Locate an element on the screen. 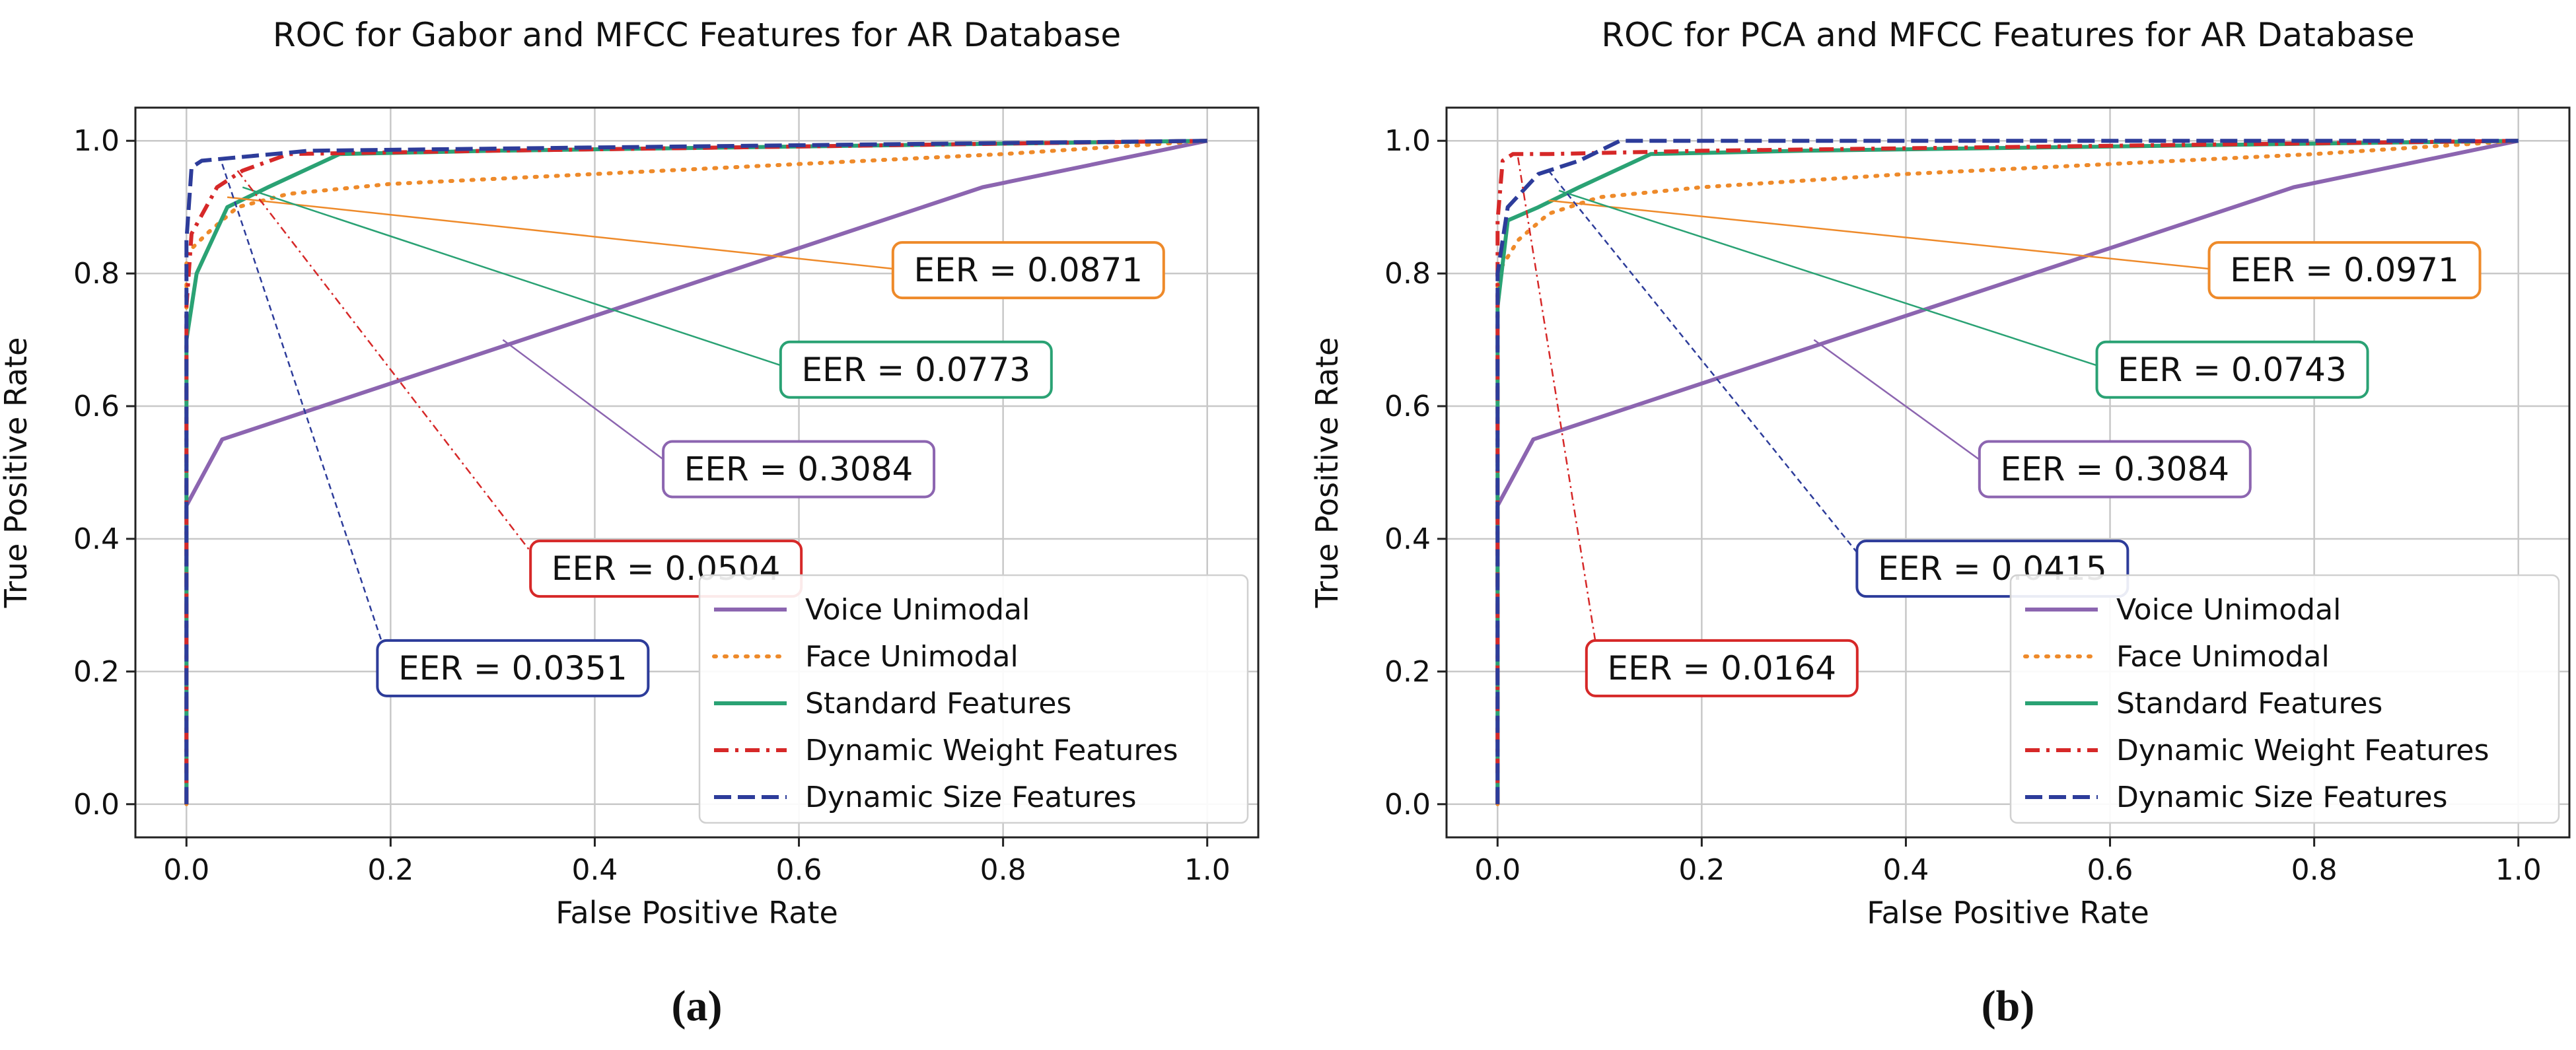 This screenshot has width=2576, height=1050. eer-label-weight: EER = 0.0164 is located at coordinates (1722, 668).